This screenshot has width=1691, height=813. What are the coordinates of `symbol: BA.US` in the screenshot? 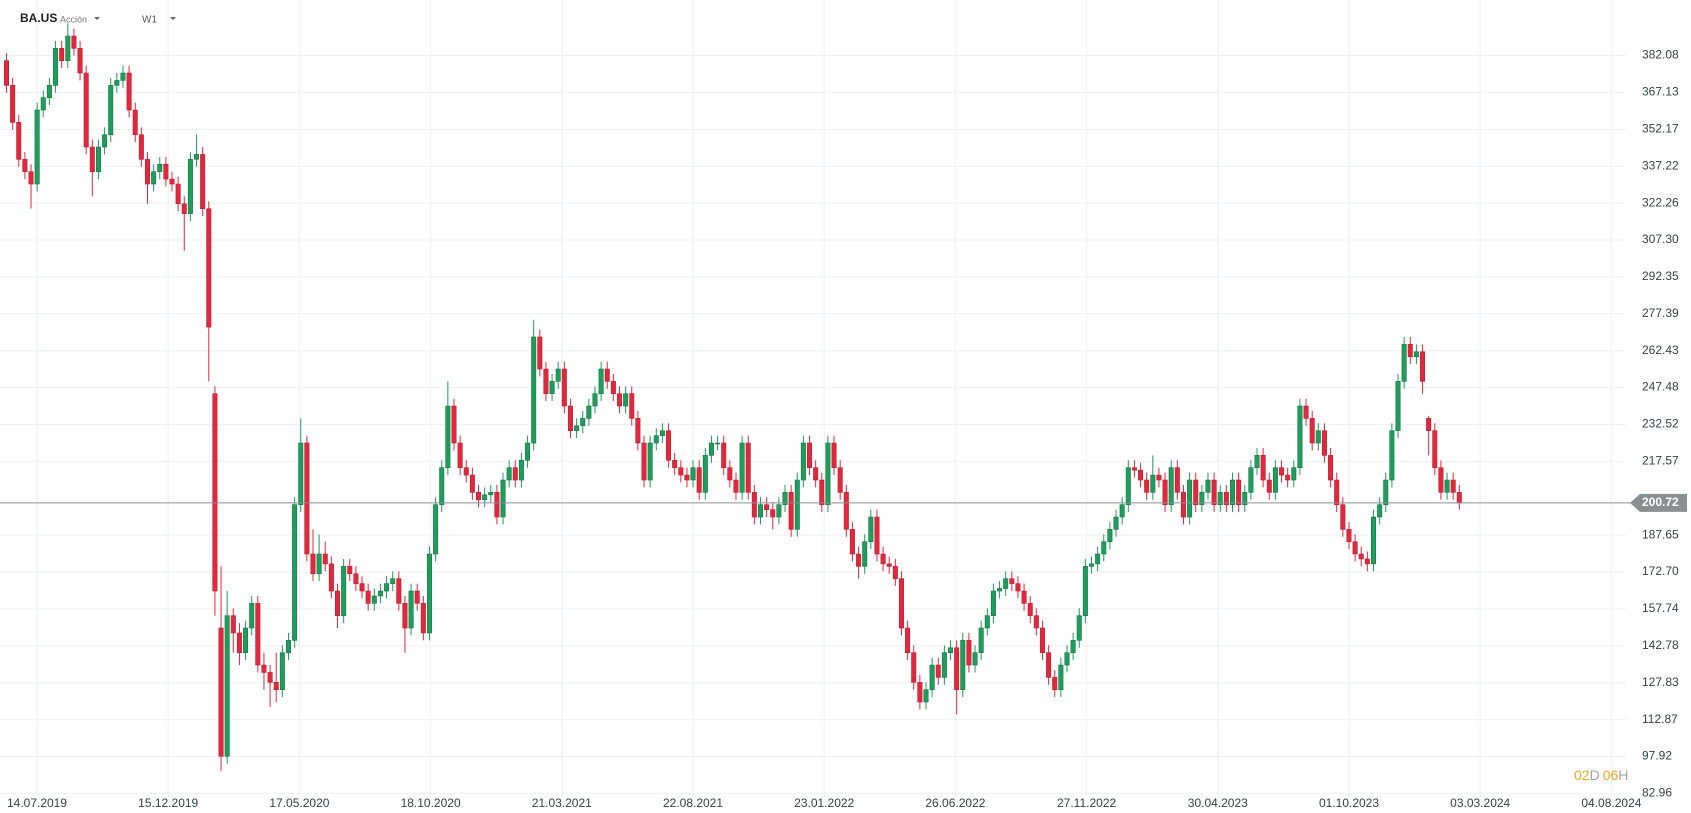 It's located at (38, 18).